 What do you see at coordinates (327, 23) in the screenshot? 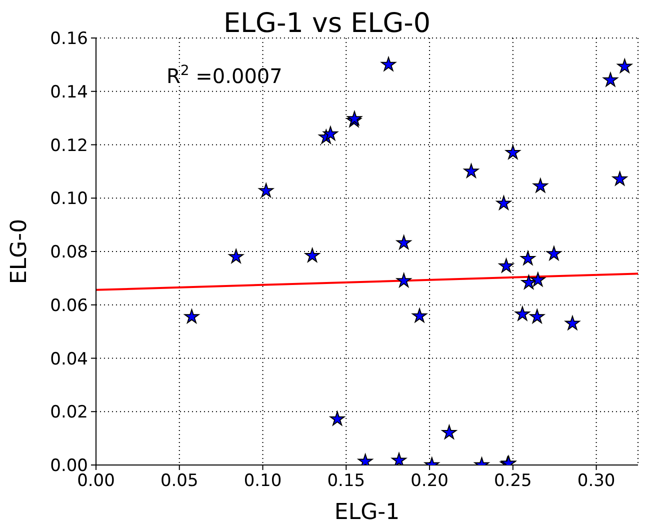
I see `chart-title: ELG-1 vs ELG-0` at bounding box center [327, 23].